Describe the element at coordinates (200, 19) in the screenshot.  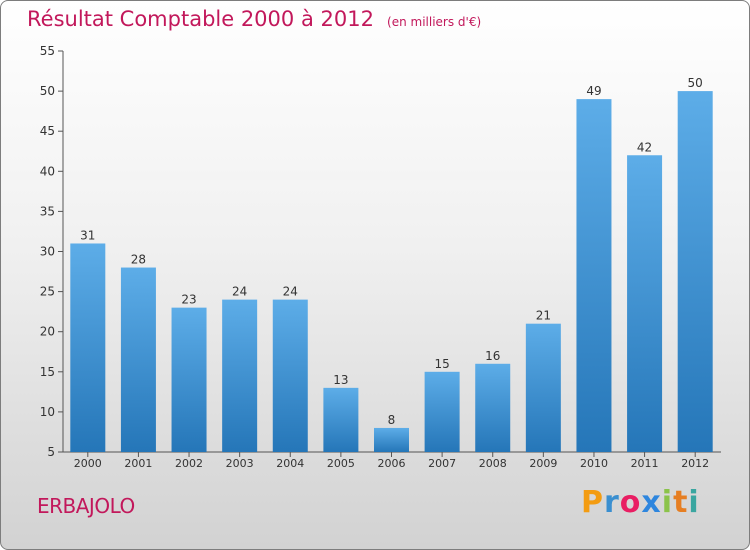
I see `chart-title: Résultat Comptable 2000 à 2012` at that location.